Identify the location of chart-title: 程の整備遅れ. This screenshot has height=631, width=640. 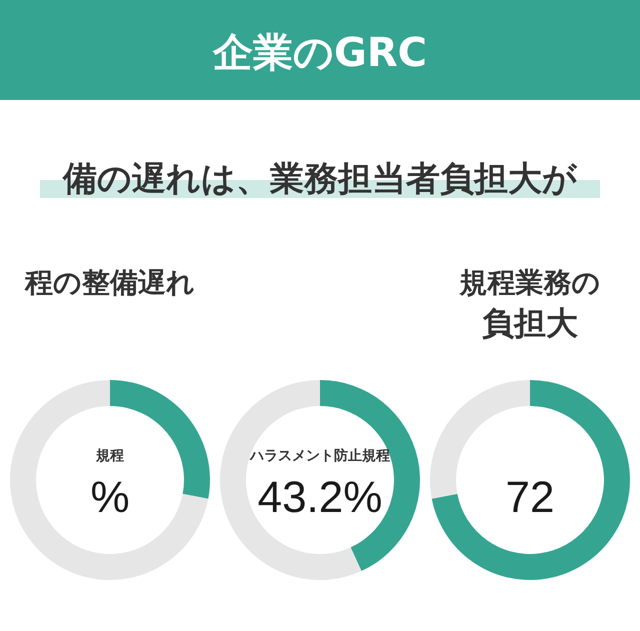
(109, 282).